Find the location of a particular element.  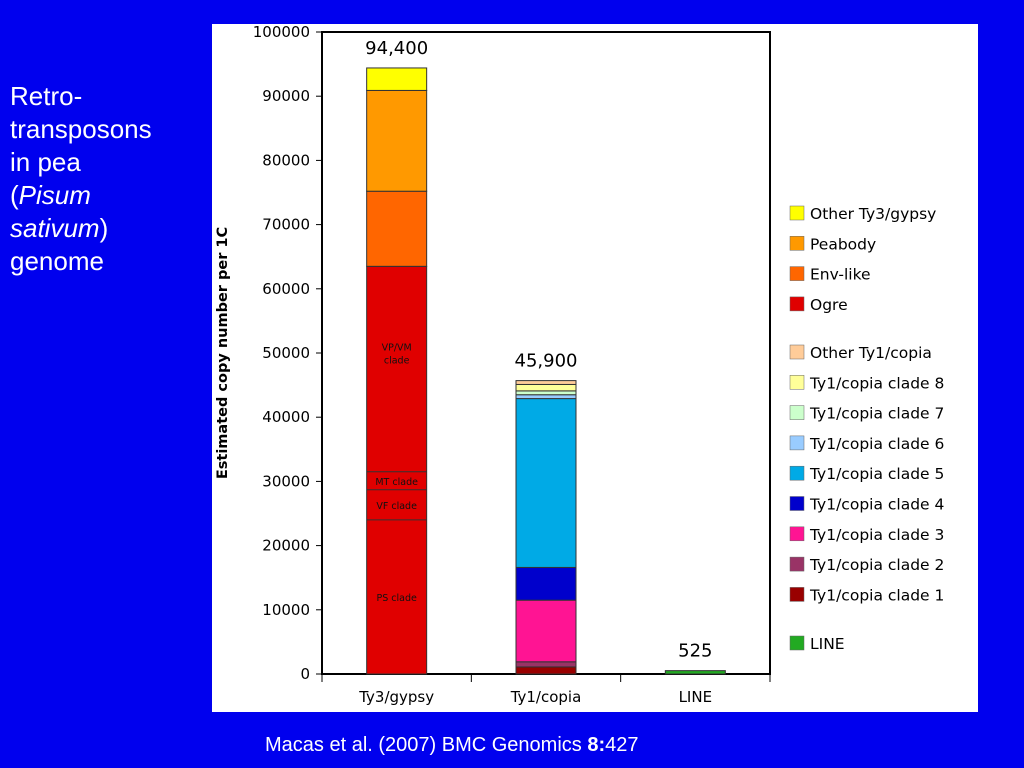

title-species-genus: Pisum is located at coordinates (54, 195).